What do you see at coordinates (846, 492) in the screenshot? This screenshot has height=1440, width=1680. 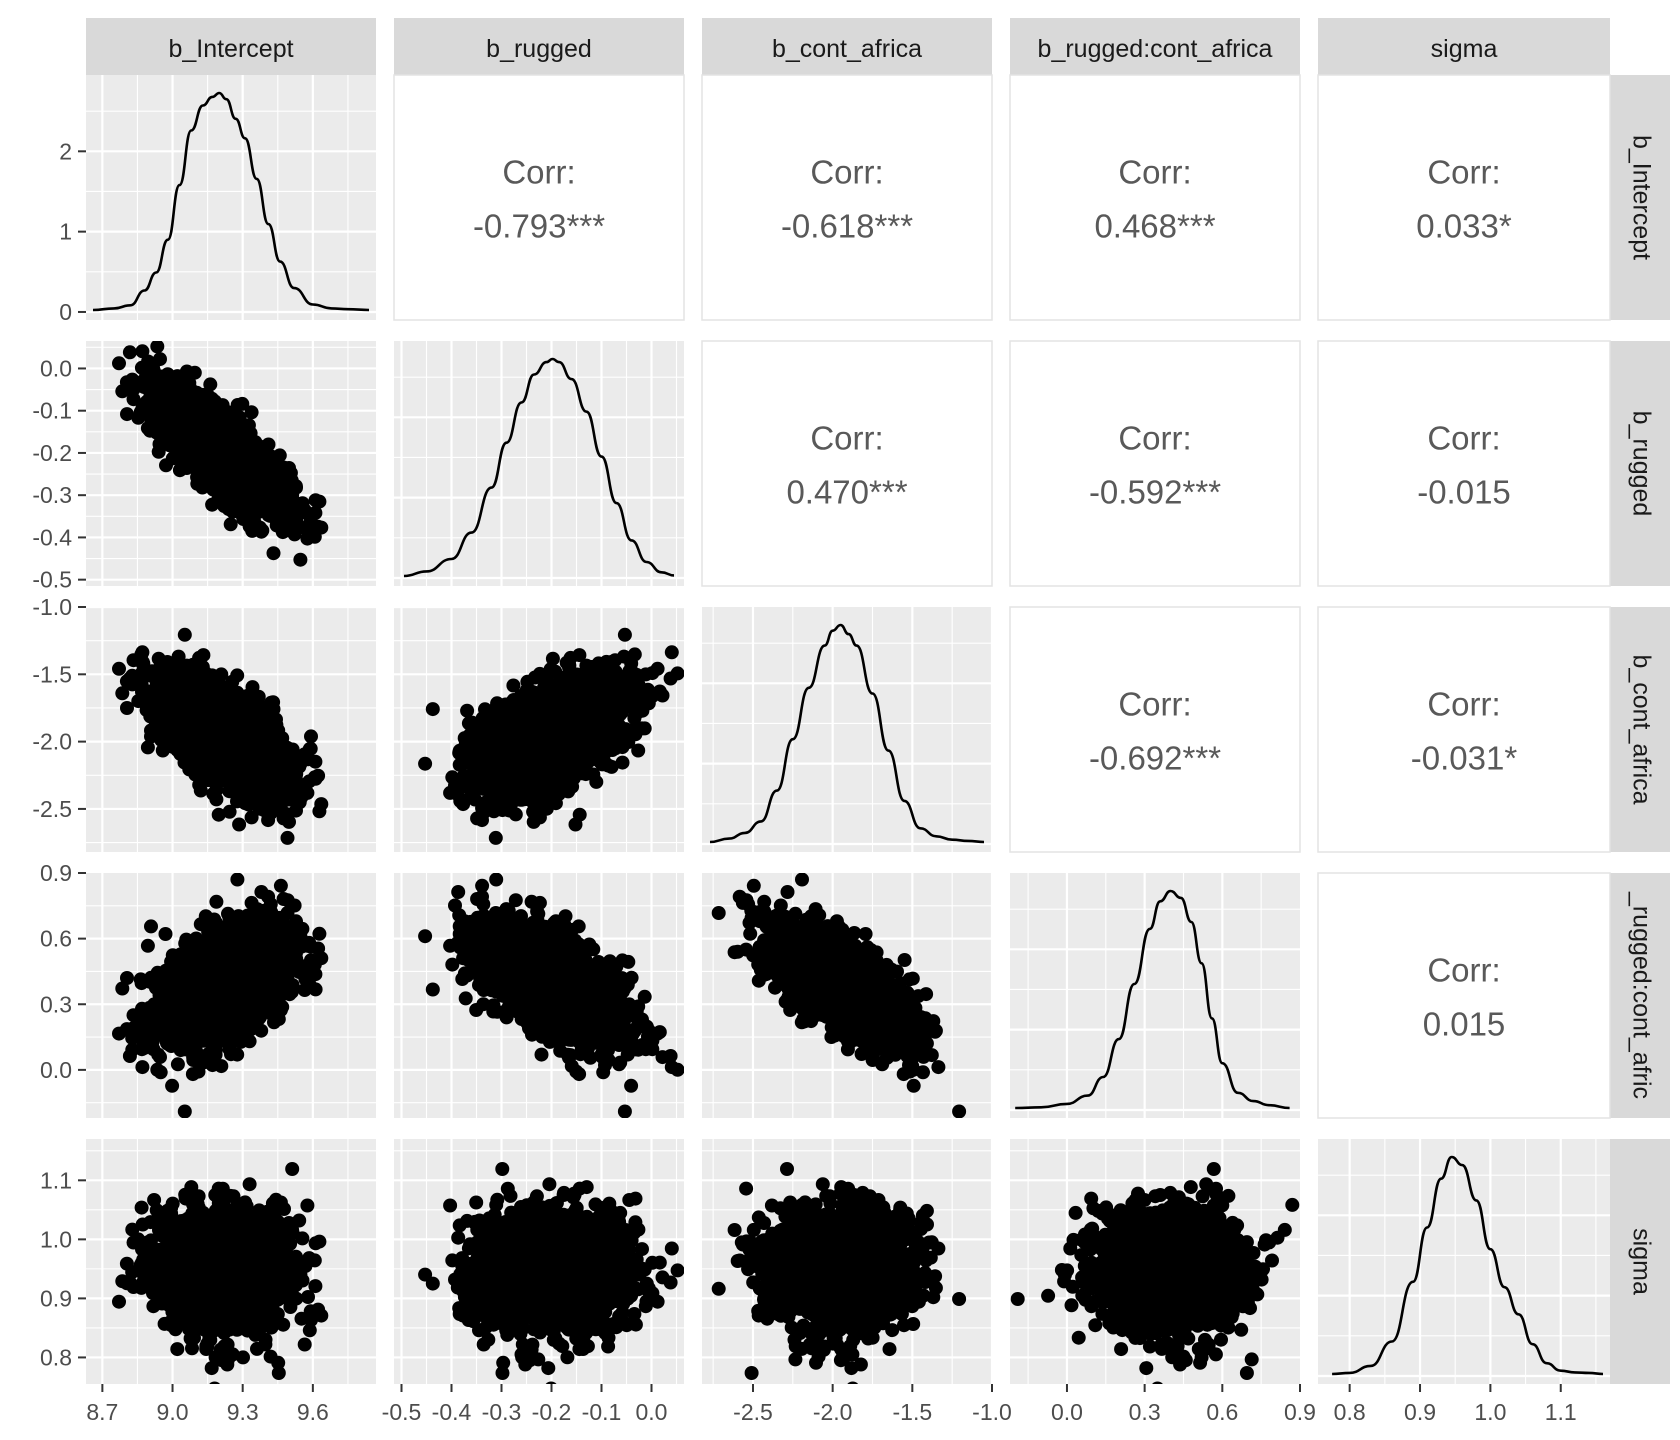 I see `corr-value-1-2: 0.470***` at bounding box center [846, 492].